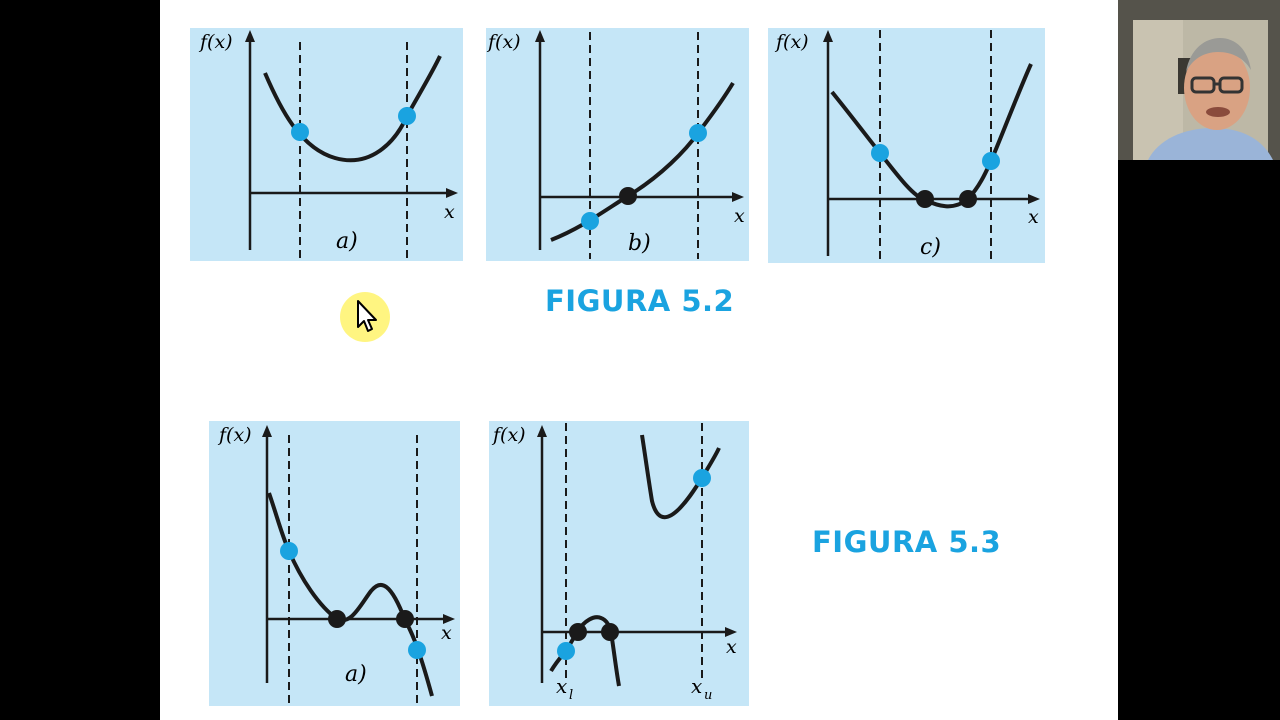 The height and width of the screenshot is (720, 1280). What do you see at coordinates (907, 542) in the screenshot?
I see `figure-5-3-title: FIGURA 5.3` at bounding box center [907, 542].